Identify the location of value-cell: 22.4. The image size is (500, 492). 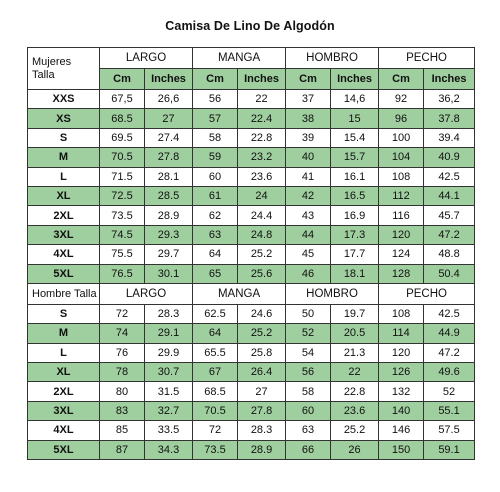
(262, 118).